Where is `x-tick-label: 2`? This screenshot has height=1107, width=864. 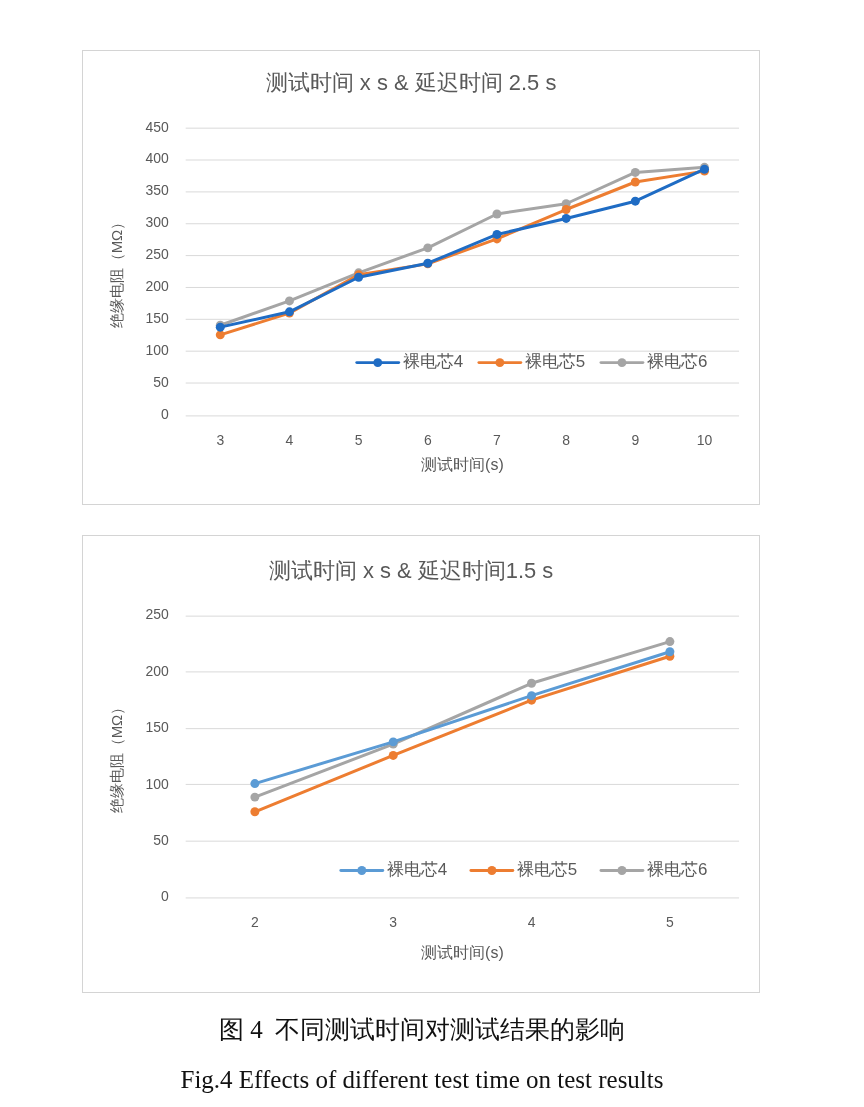
x-tick-label: 2 is located at coordinates (254, 921).